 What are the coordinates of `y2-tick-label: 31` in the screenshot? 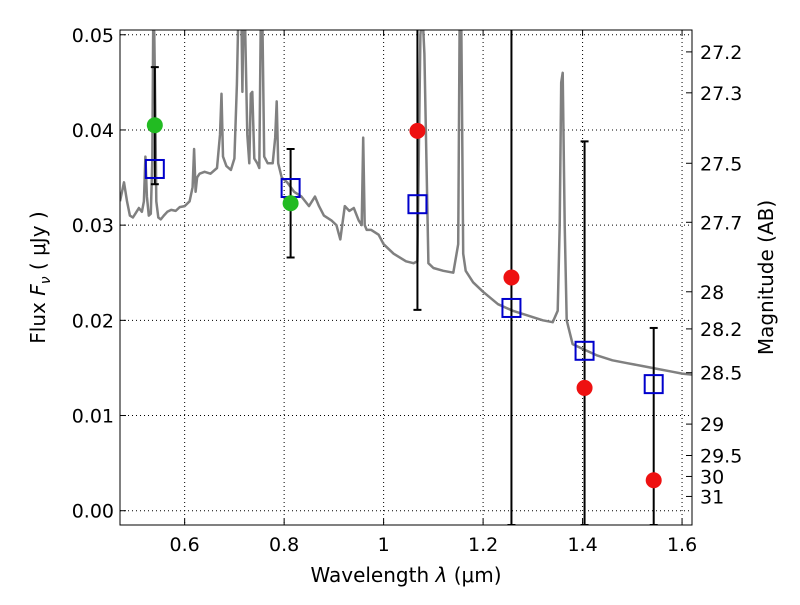 It's located at (712, 497).